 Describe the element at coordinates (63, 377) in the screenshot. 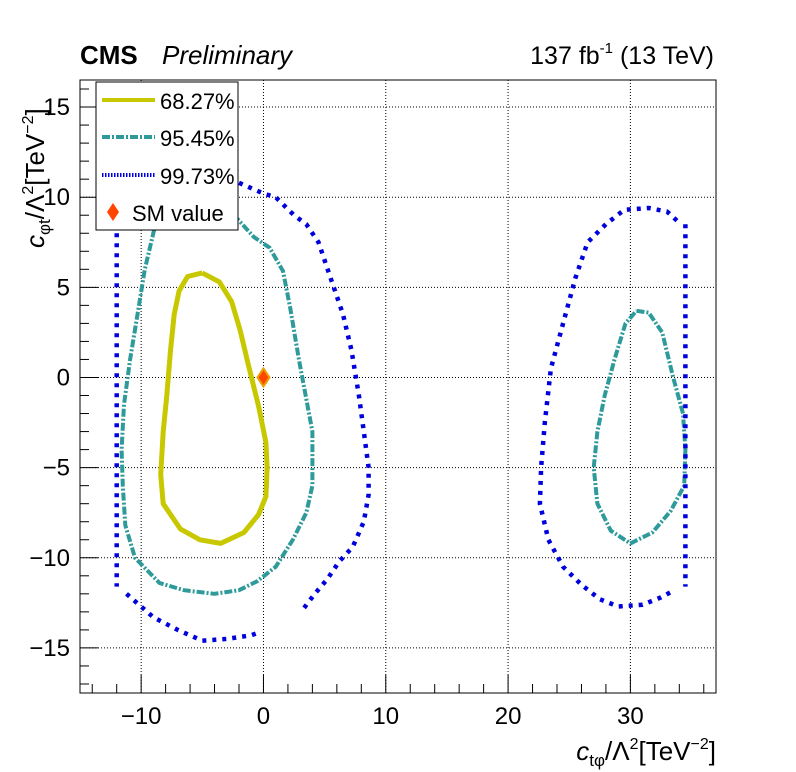

I see `y-tick-label: 0` at that location.